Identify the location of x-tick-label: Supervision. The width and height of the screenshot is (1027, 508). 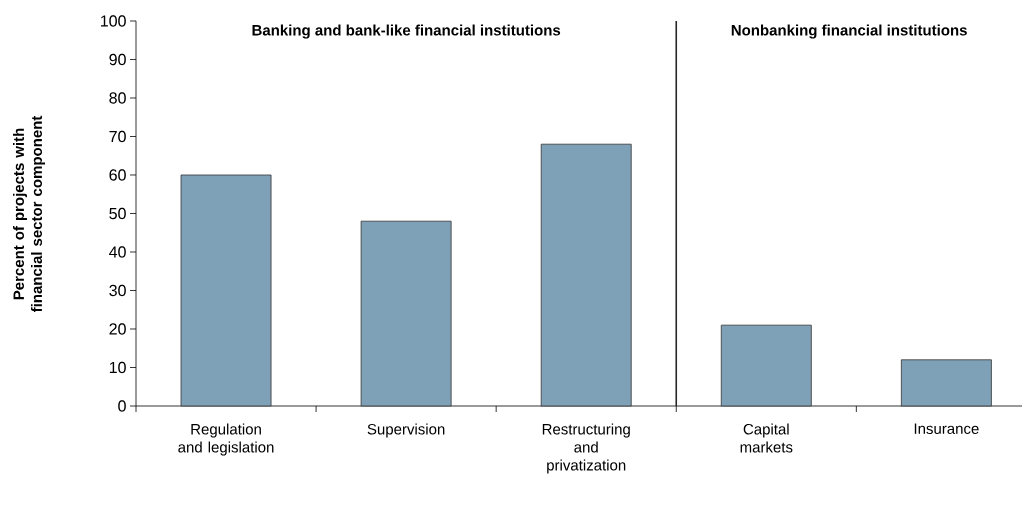
(406, 430).